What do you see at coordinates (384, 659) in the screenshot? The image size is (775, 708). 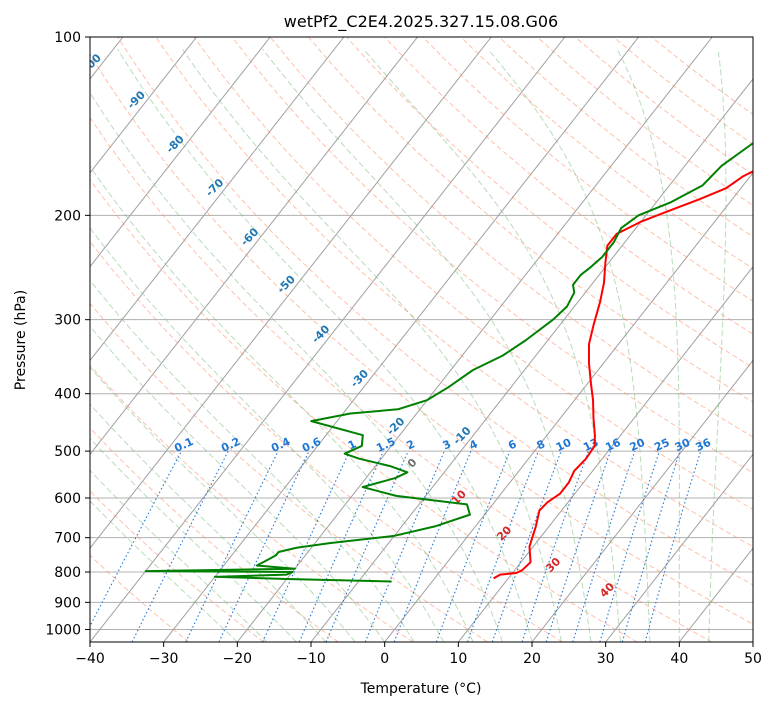 I see `x-tick-label: 0` at bounding box center [384, 659].